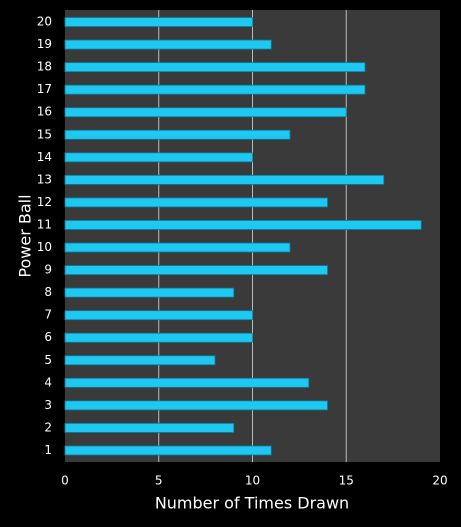 The image size is (461, 527). I want to click on y-tick-label: 17, so click(44, 89).